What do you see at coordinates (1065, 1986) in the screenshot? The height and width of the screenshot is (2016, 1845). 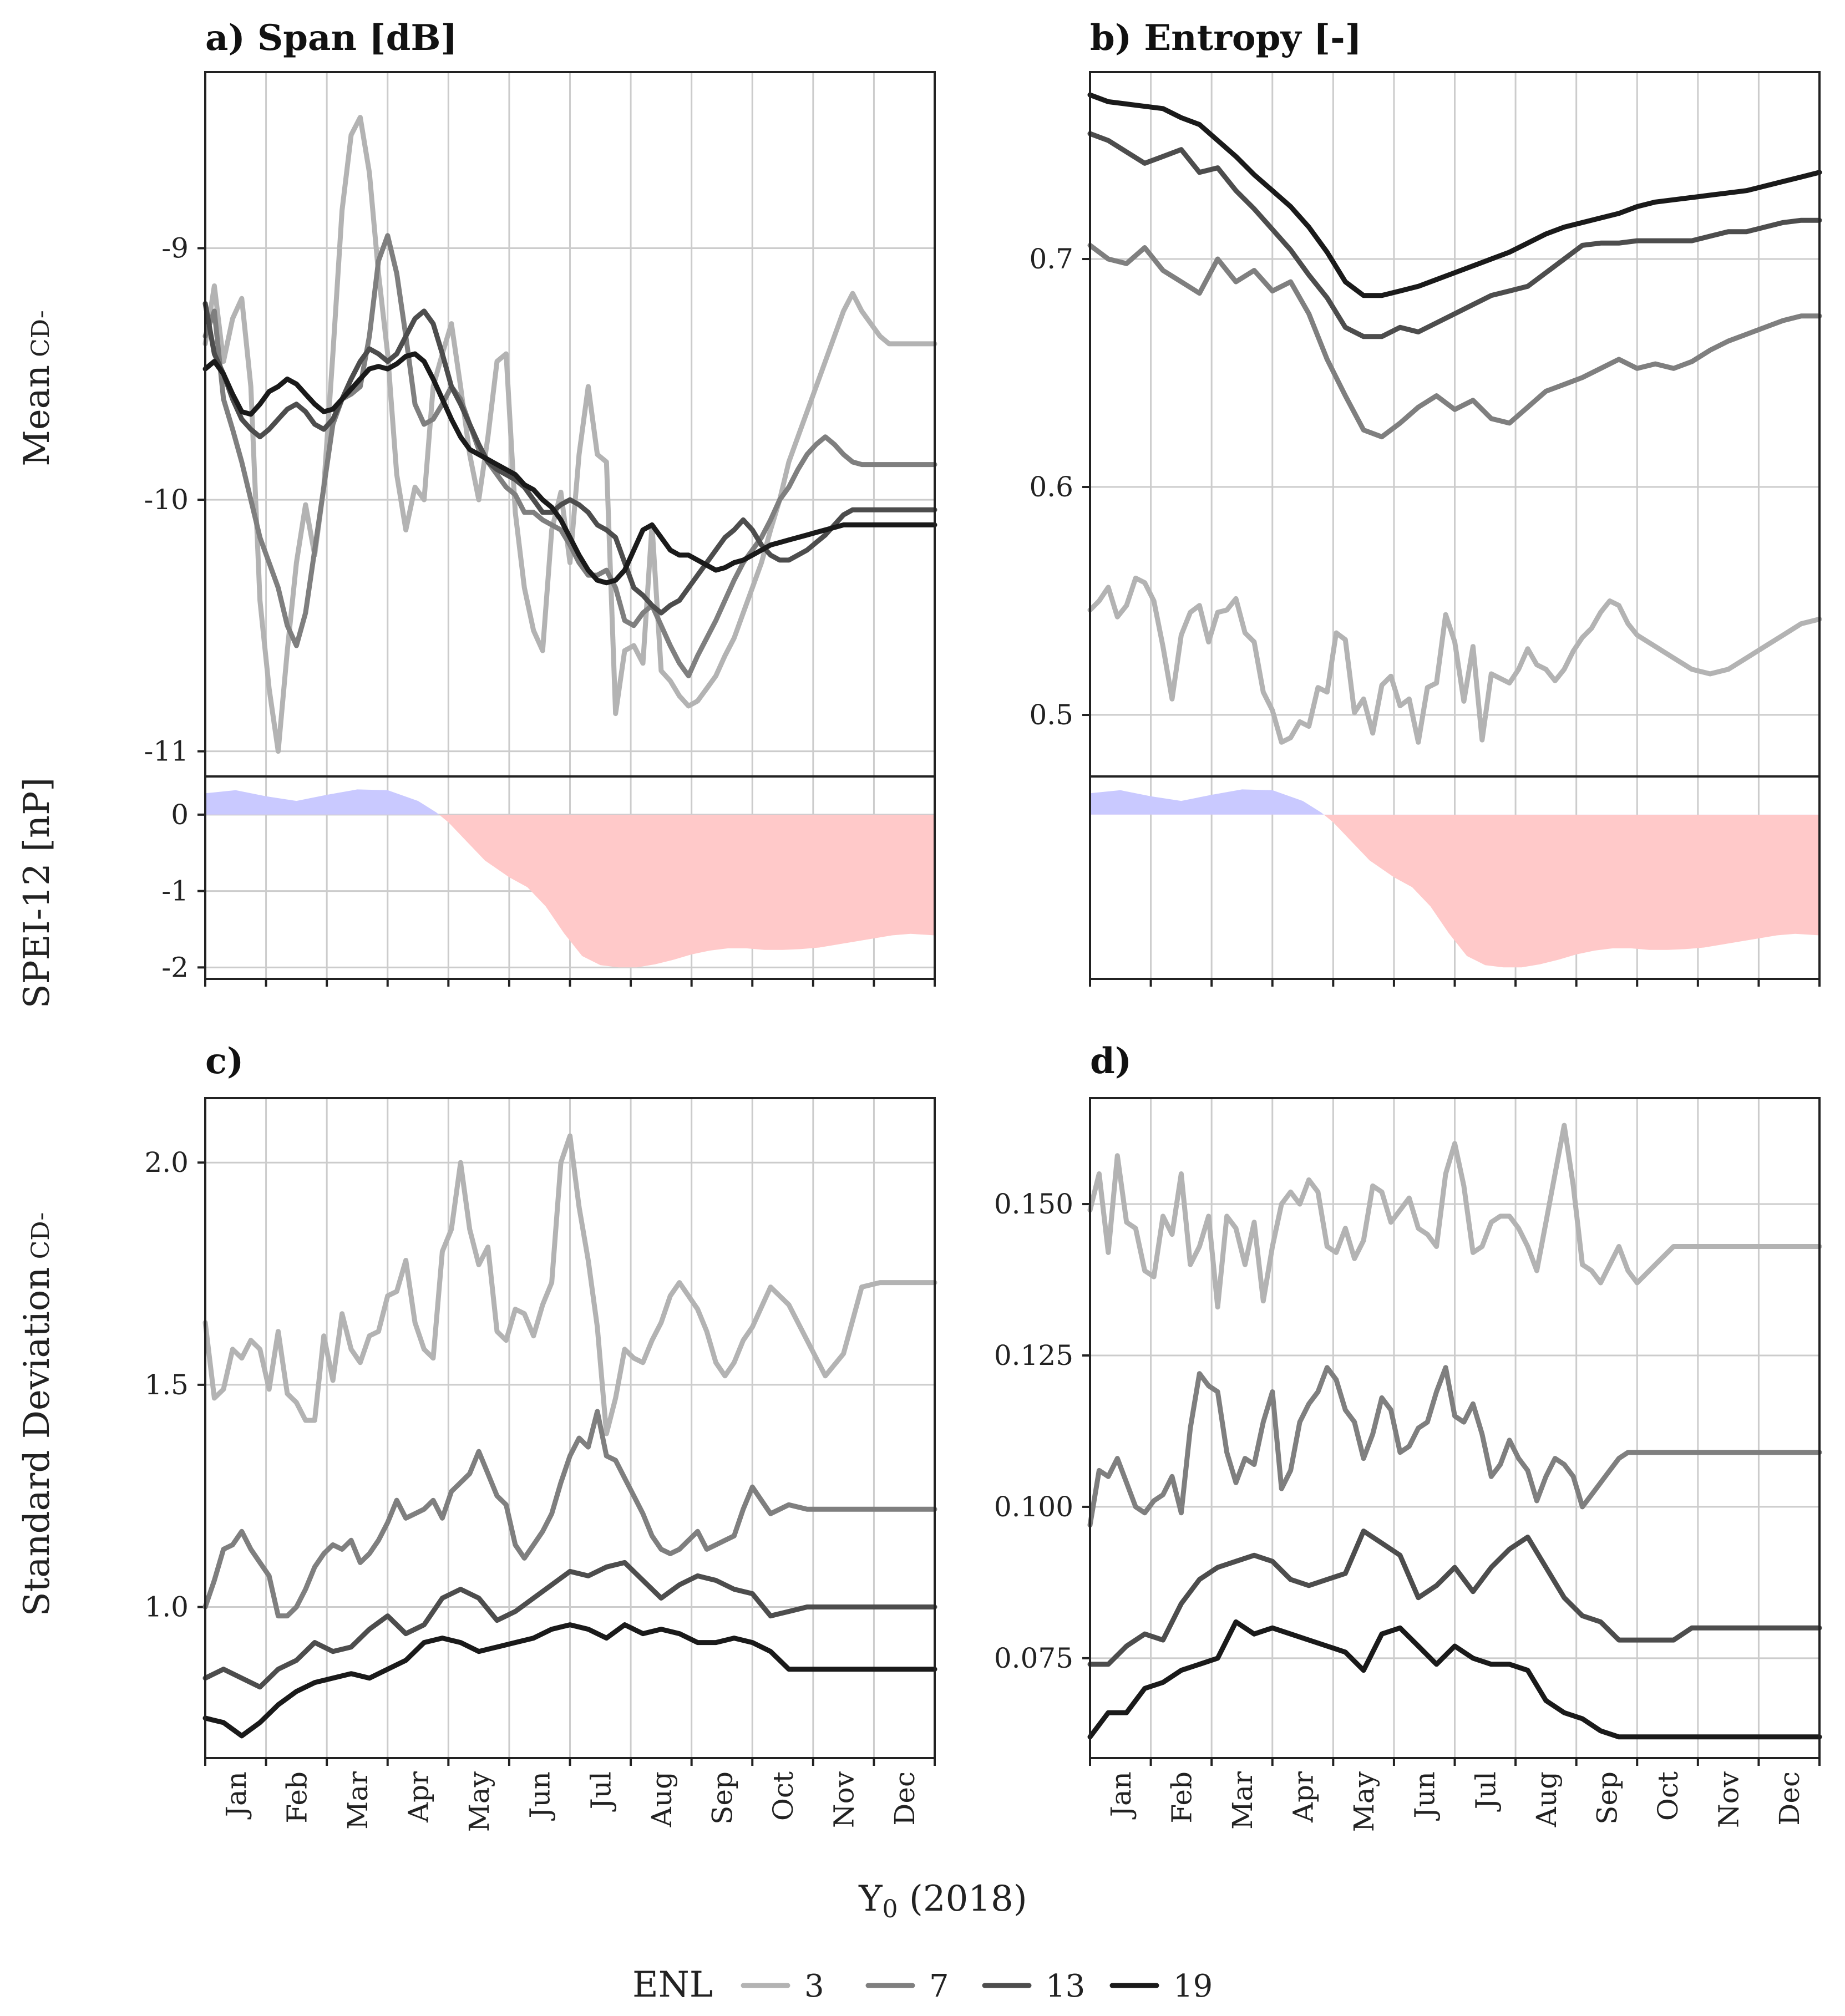 I see `legend-label-13: 13` at bounding box center [1065, 1986].